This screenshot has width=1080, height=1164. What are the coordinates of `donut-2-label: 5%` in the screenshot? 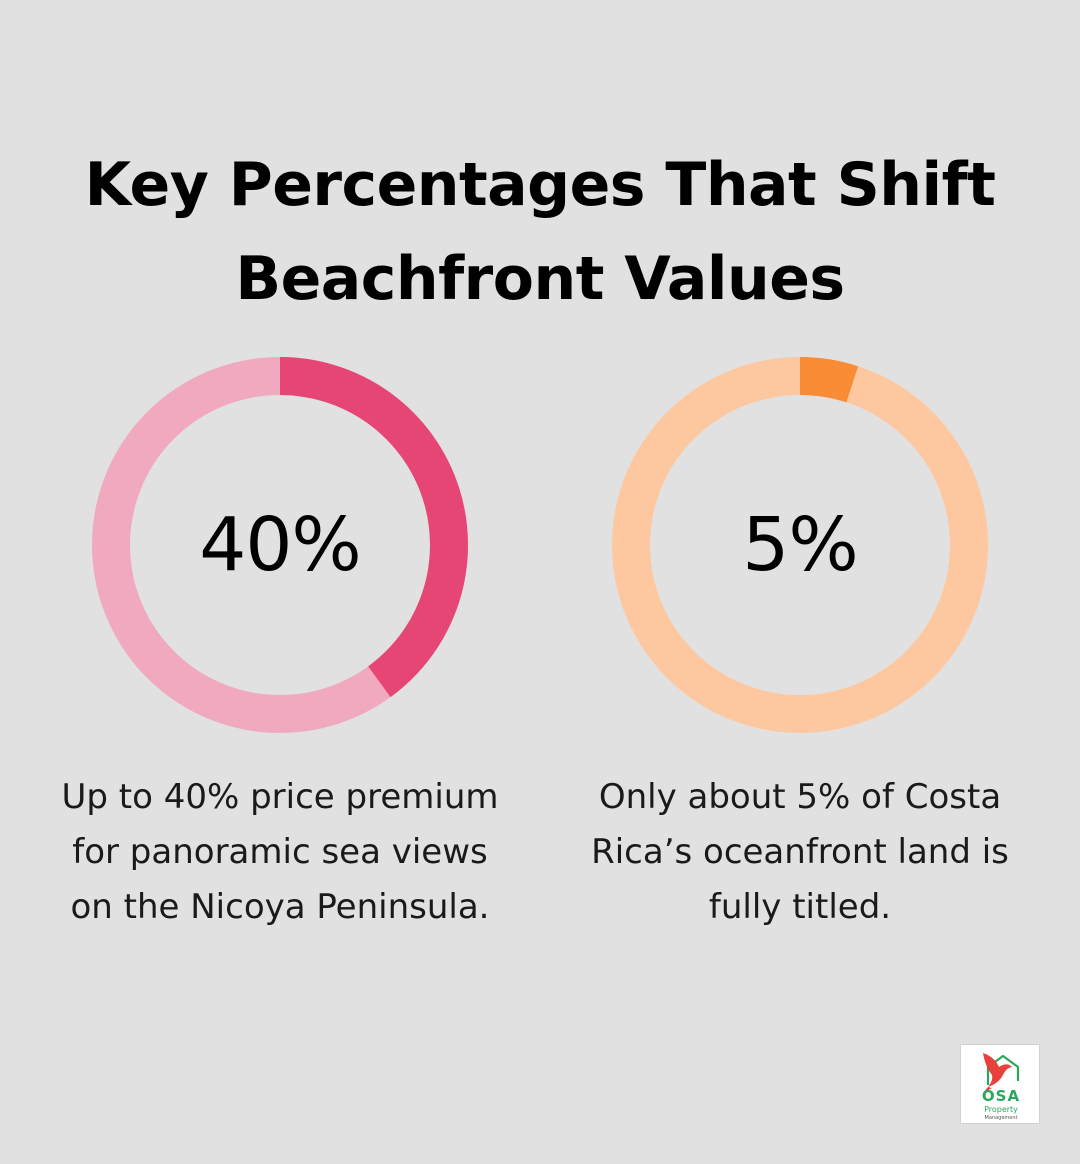 It's located at (800, 545).